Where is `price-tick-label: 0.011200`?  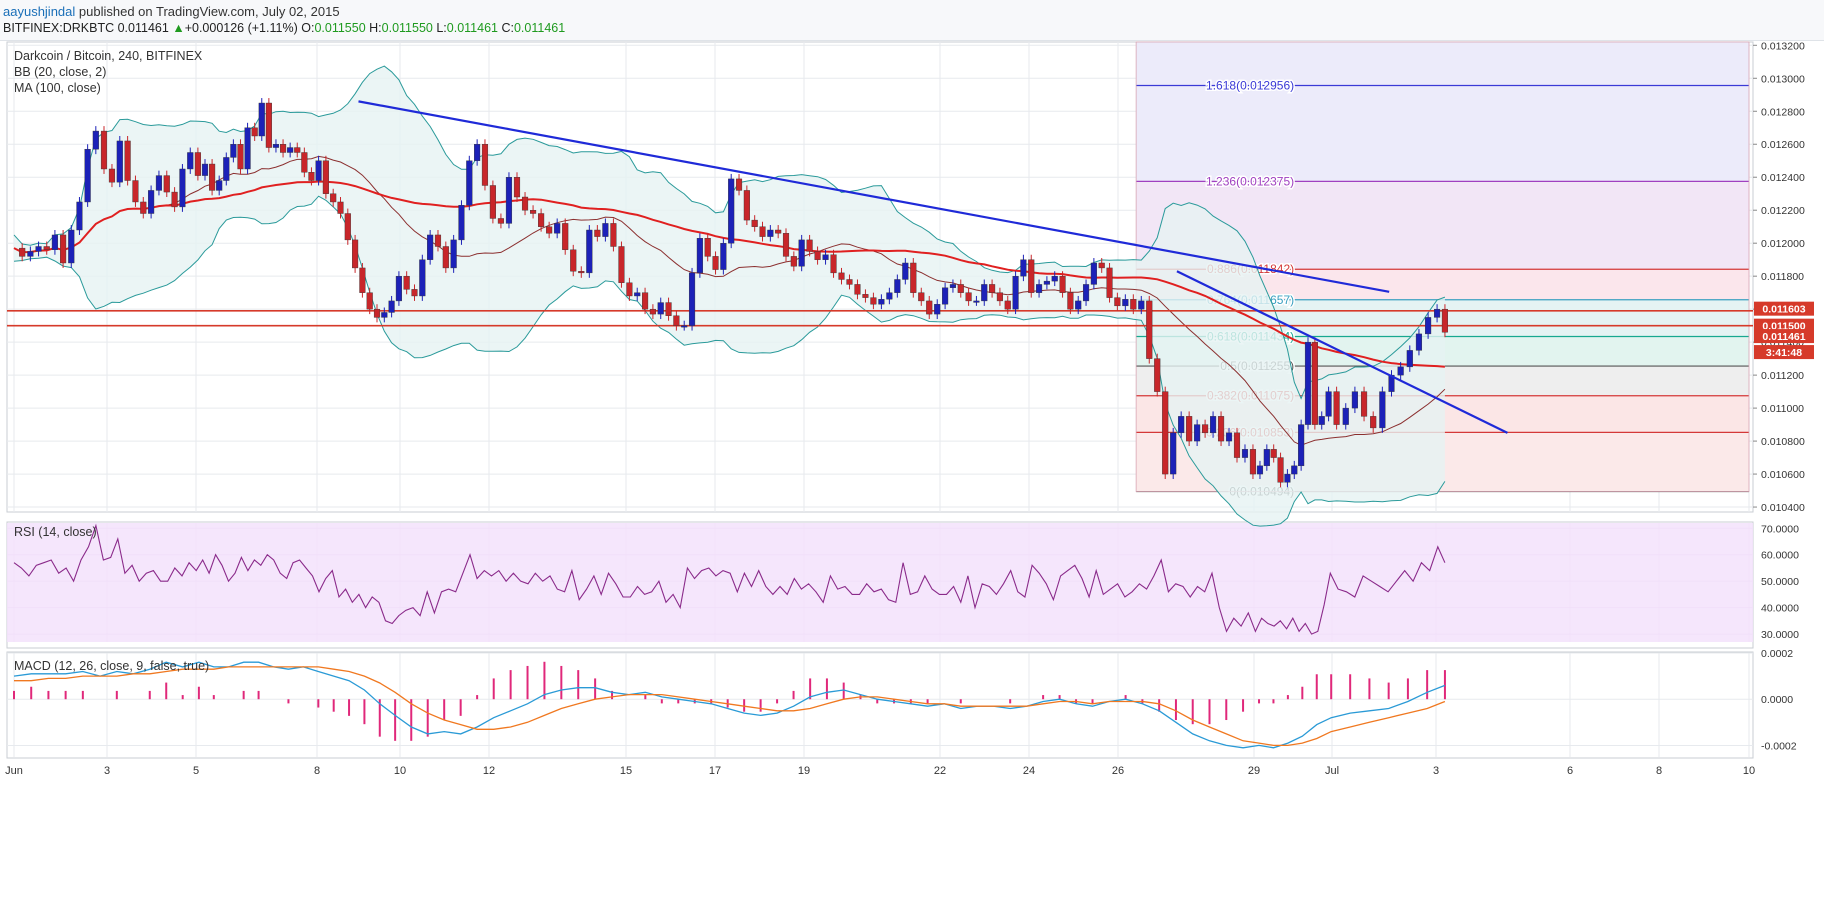 price-tick-label: 0.011200 is located at coordinates (1782, 376).